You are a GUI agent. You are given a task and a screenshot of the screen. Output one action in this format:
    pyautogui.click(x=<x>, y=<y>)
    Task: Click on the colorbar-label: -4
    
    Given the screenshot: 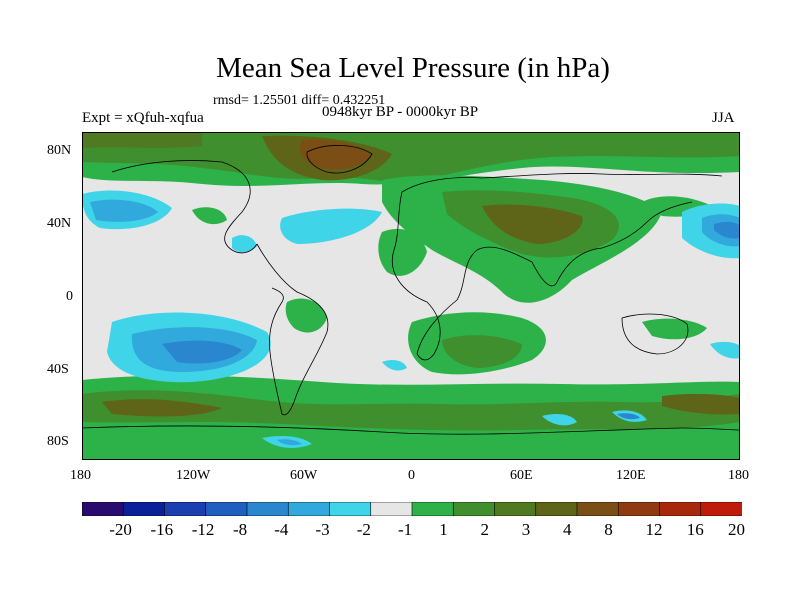 What is the action you would take?
    pyautogui.click(x=281, y=529)
    